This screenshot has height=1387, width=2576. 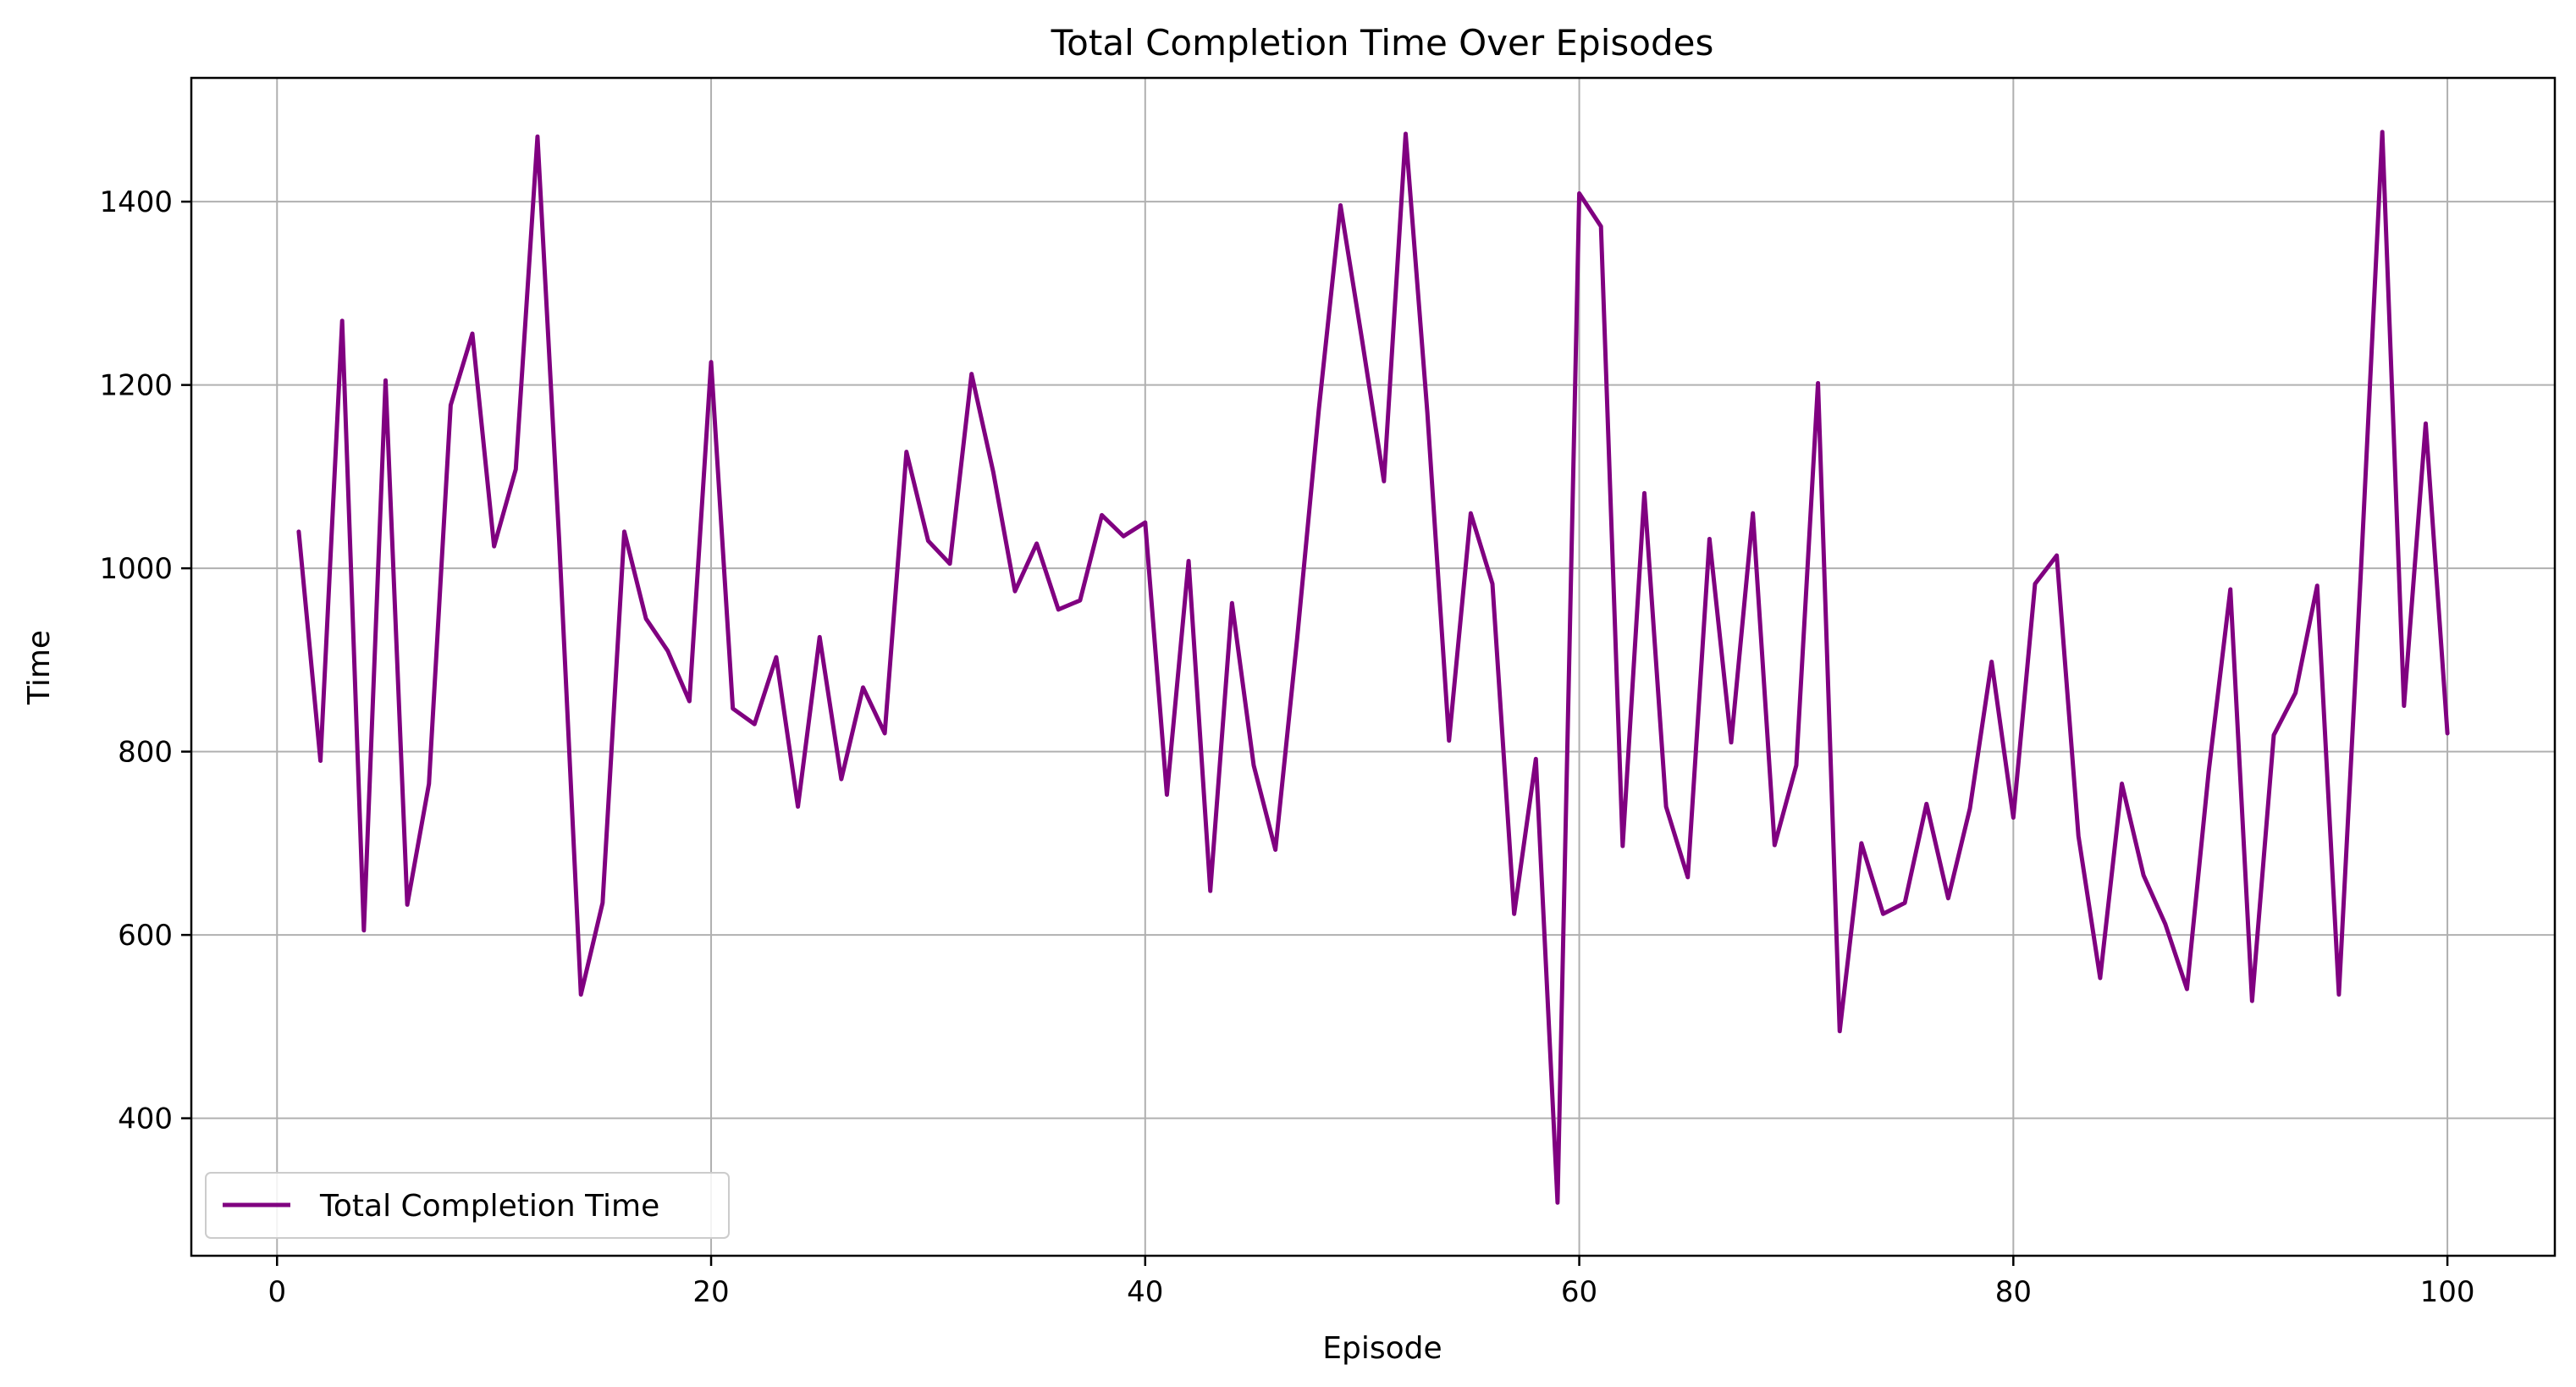 I want to click on y-axis-label: Time, so click(x=40, y=667).